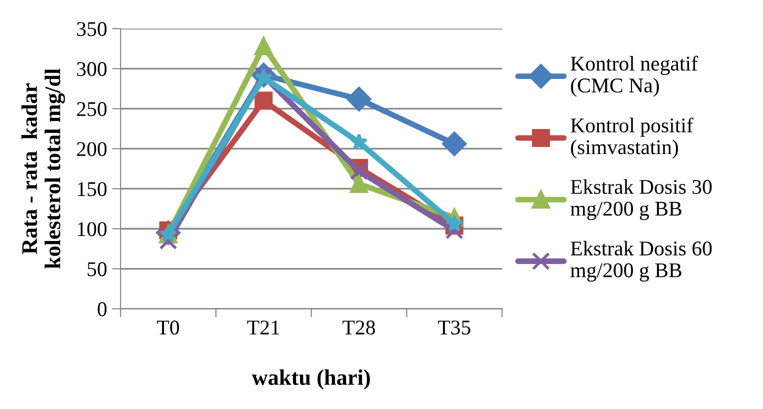 Image resolution: width=763 pixels, height=409 pixels. What do you see at coordinates (92, 189) in the screenshot?
I see `y-tick-label: 150` at bounding box center [92, 189].